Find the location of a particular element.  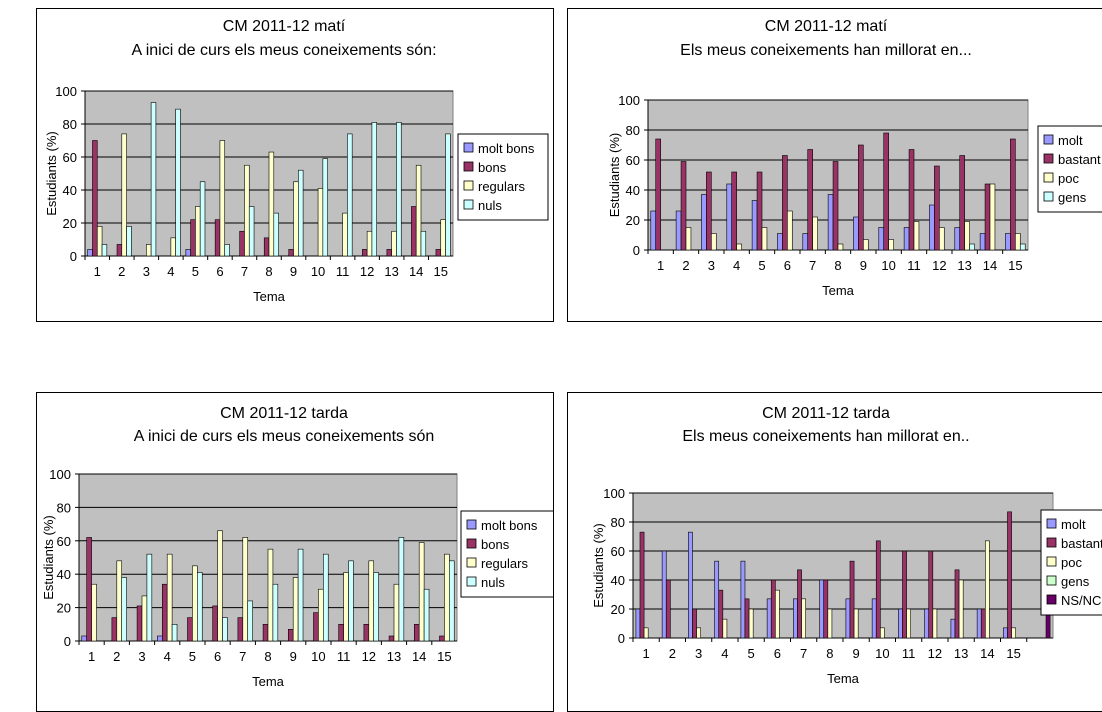

legend-label: bastant is located at coordinates (1079, 159).